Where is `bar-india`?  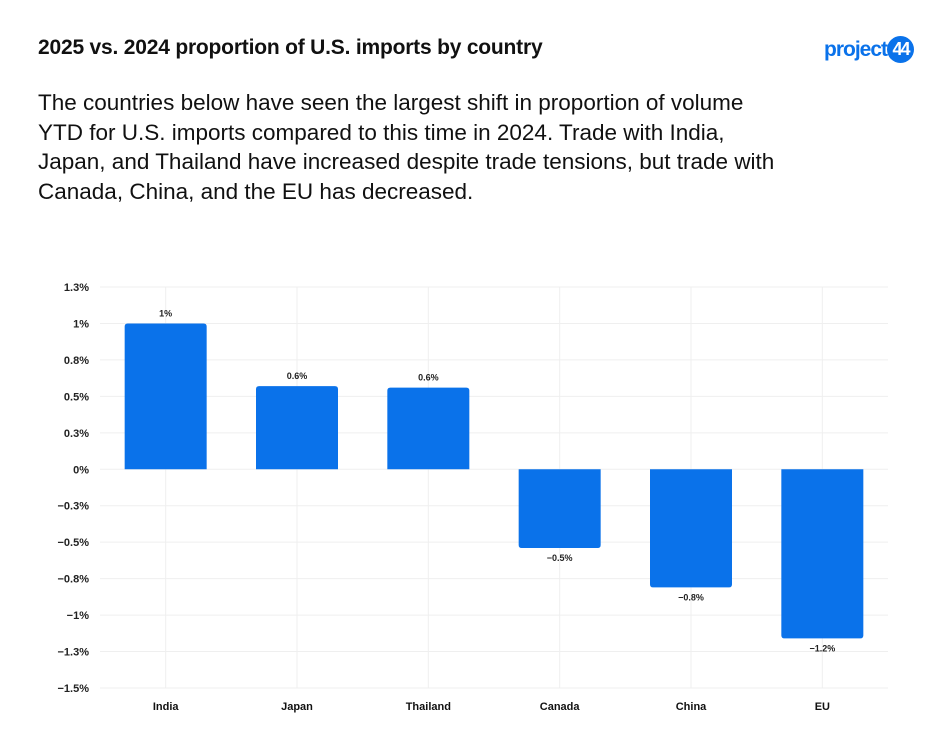
bar-india is located at coordinates (165, 396).